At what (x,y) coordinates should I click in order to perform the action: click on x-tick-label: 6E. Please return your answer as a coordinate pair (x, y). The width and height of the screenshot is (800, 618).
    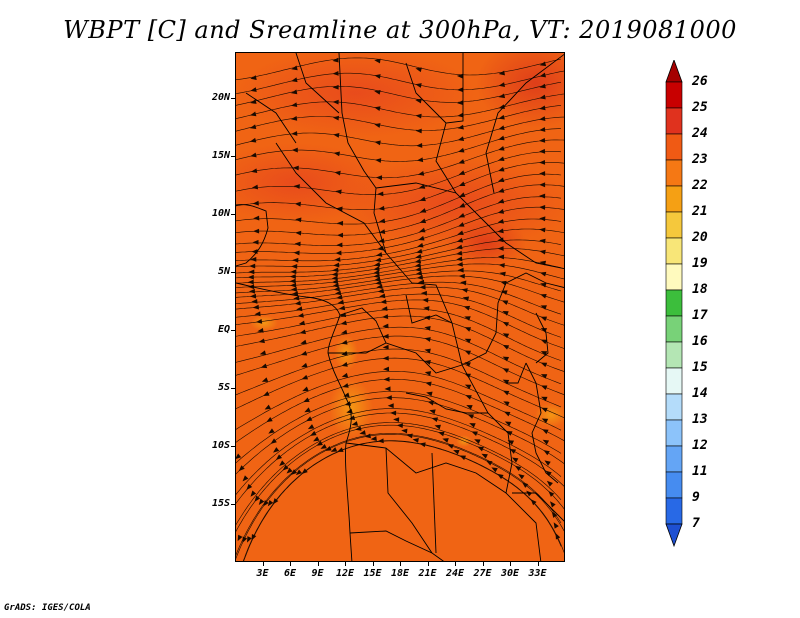
    Looking at the image, I should click on (290, 573).